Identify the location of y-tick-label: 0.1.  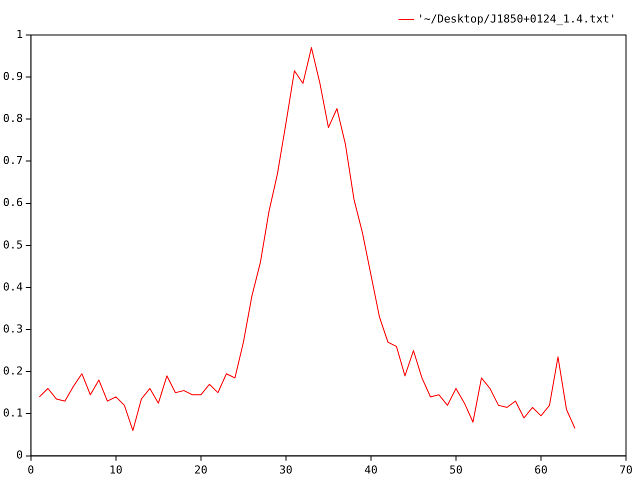
(12, 413).